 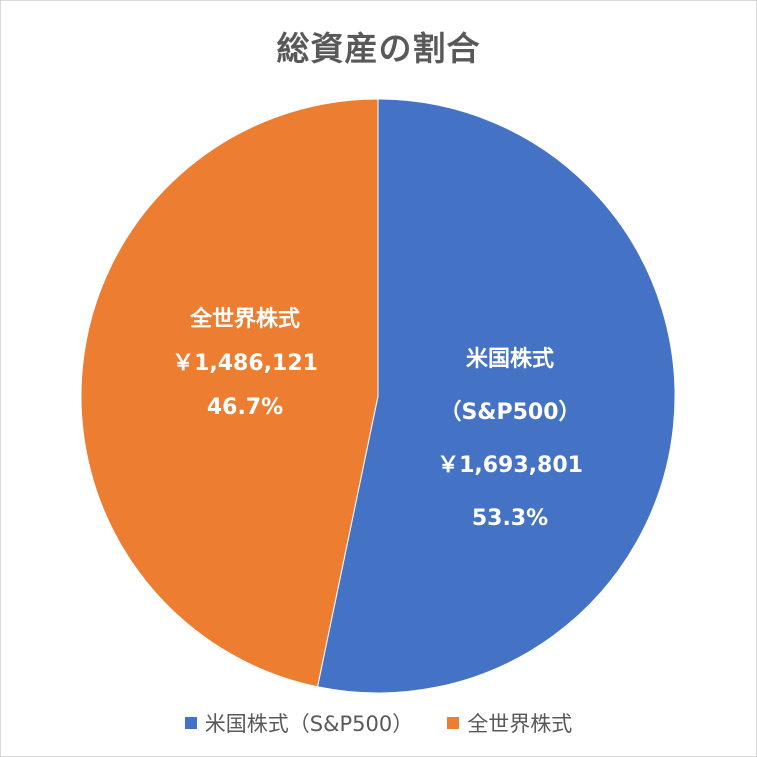 What do you see at coordinates (244, 319) in the screenshot?
I see `slice-label-global-stocks-1: 全世界株式` at bounding box center [244, 319].